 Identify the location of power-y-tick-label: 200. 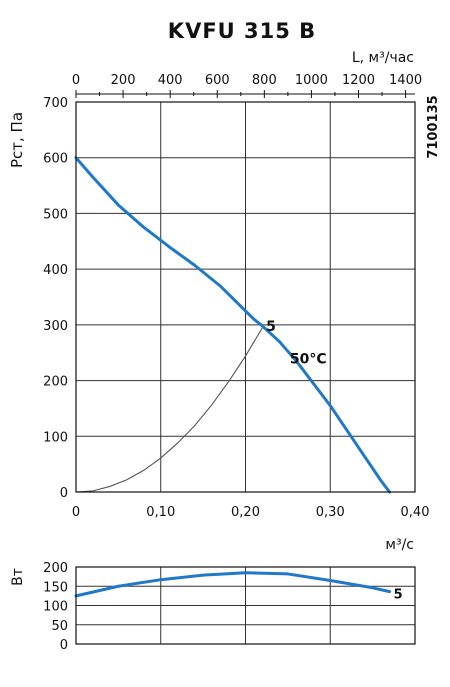
(55, 568).